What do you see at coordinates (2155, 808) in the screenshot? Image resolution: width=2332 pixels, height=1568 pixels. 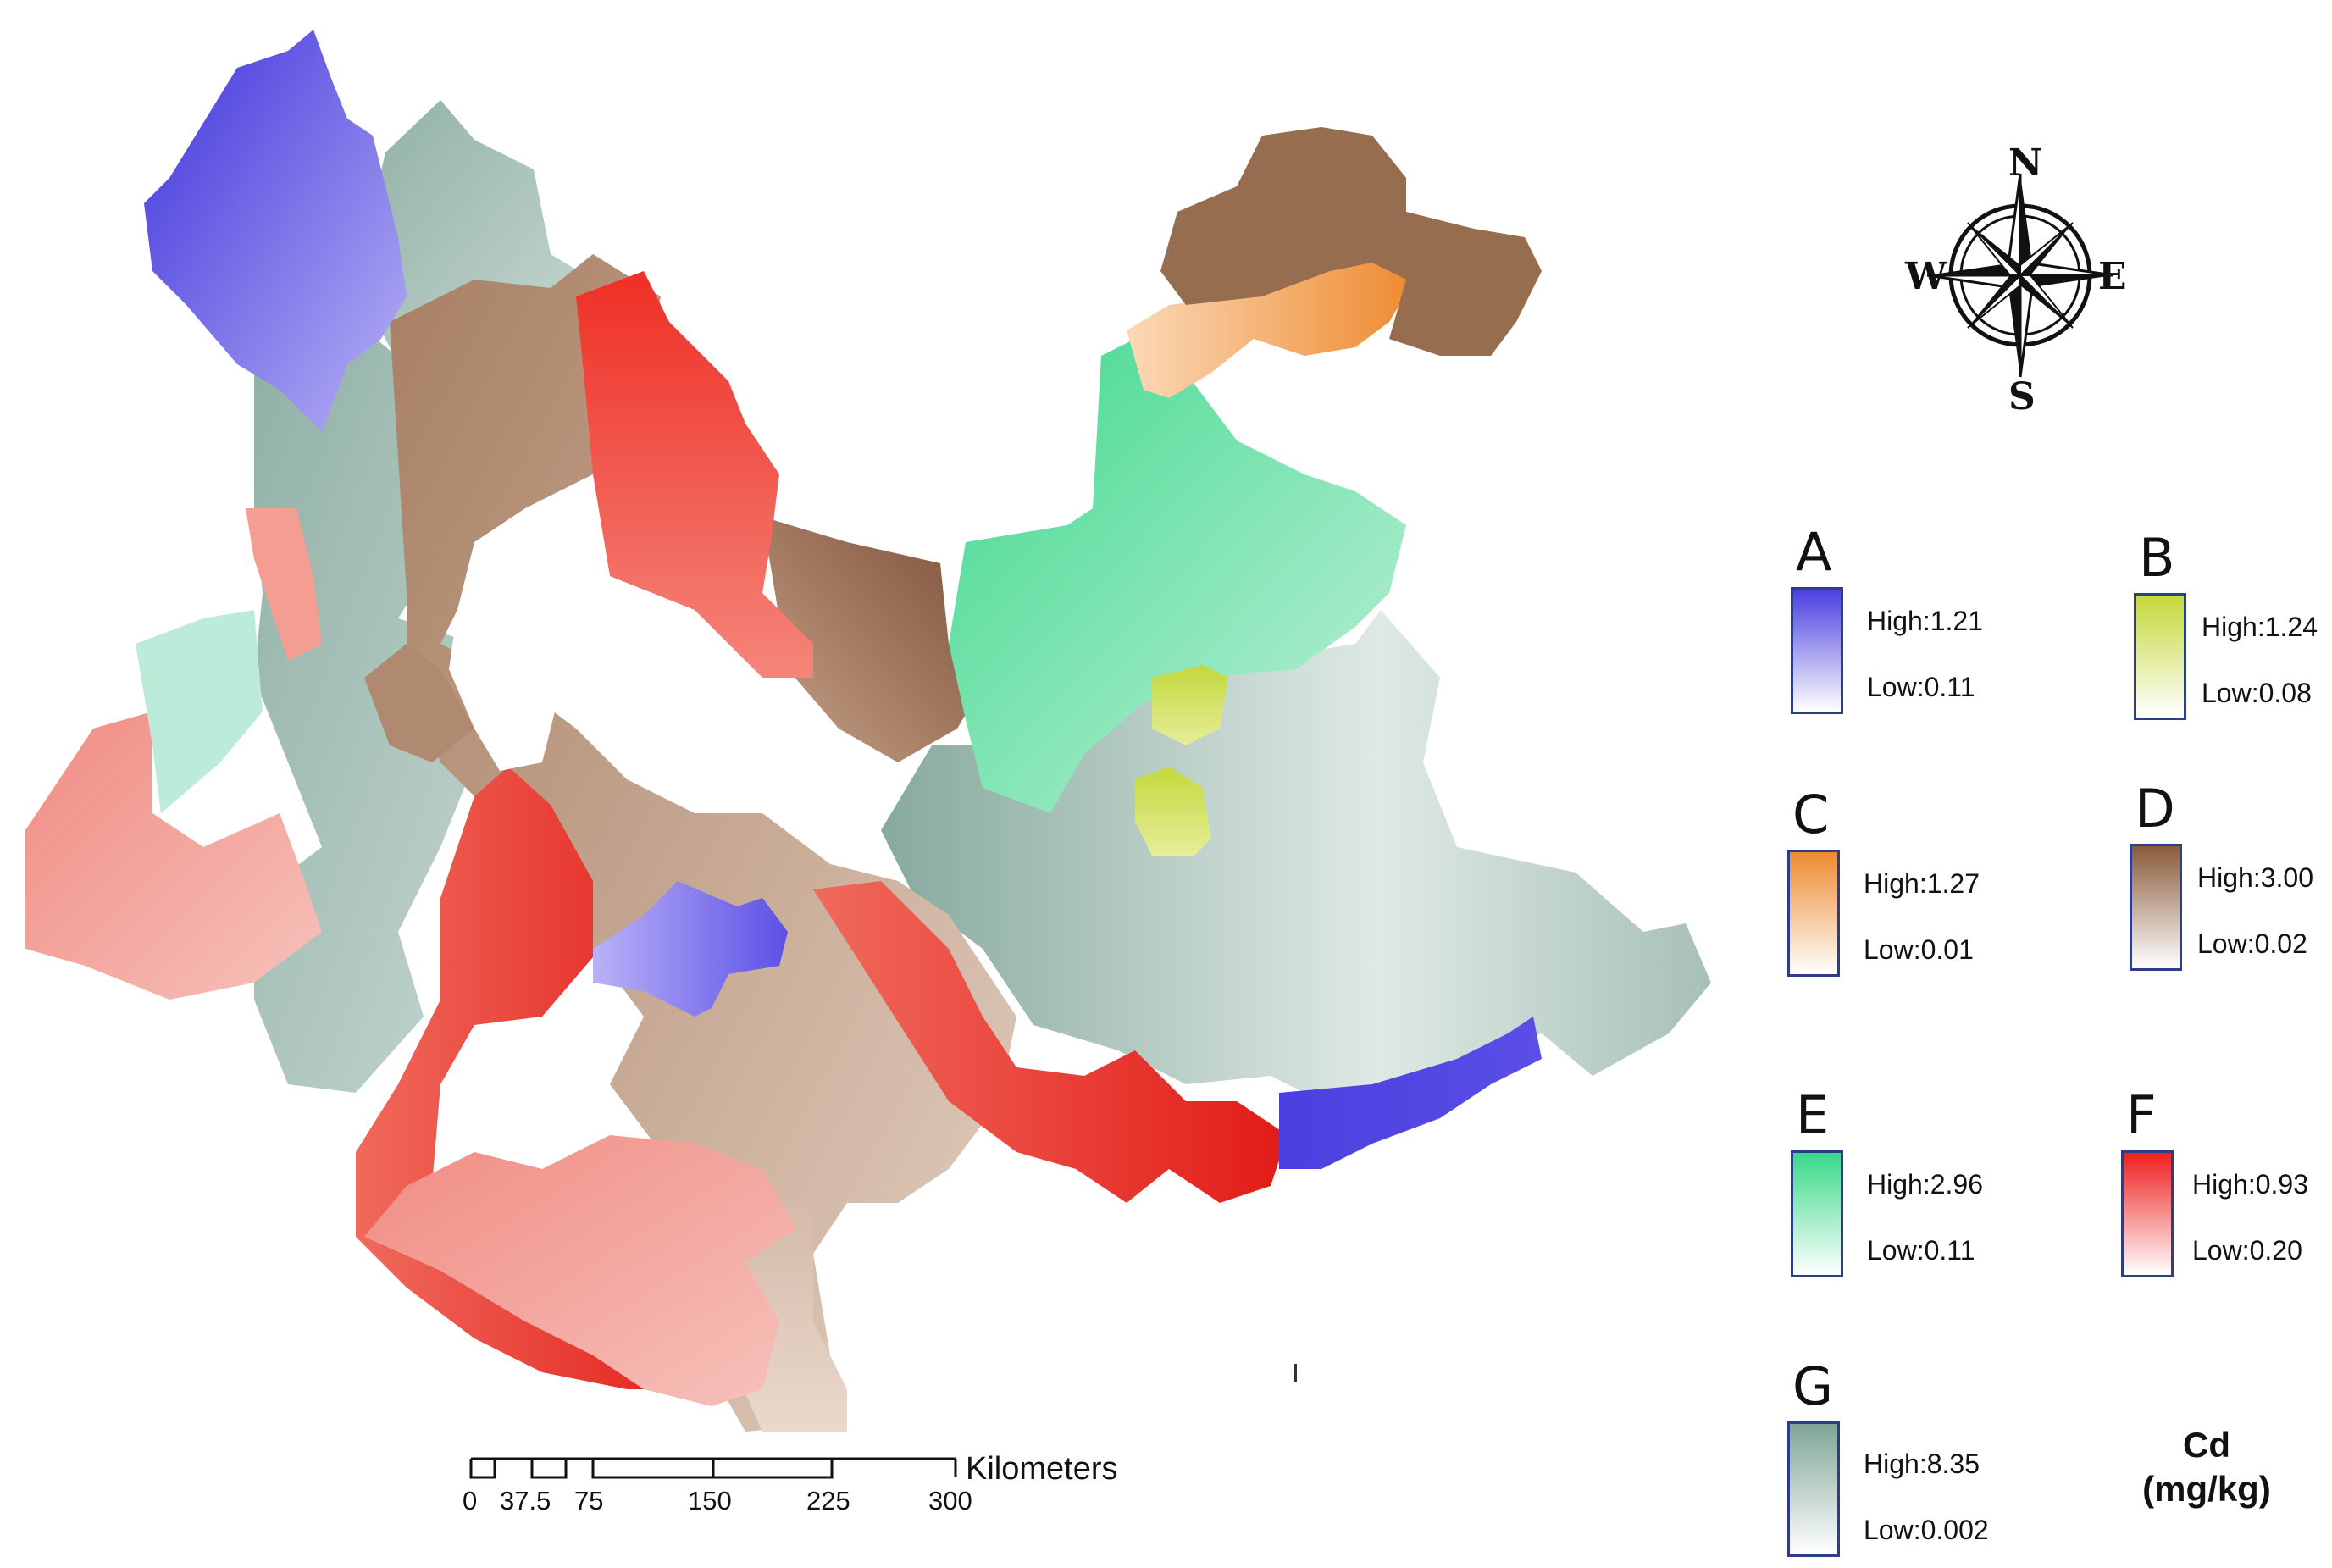 I see `legend-letter-D: D` at bounding box center [2155, 808].